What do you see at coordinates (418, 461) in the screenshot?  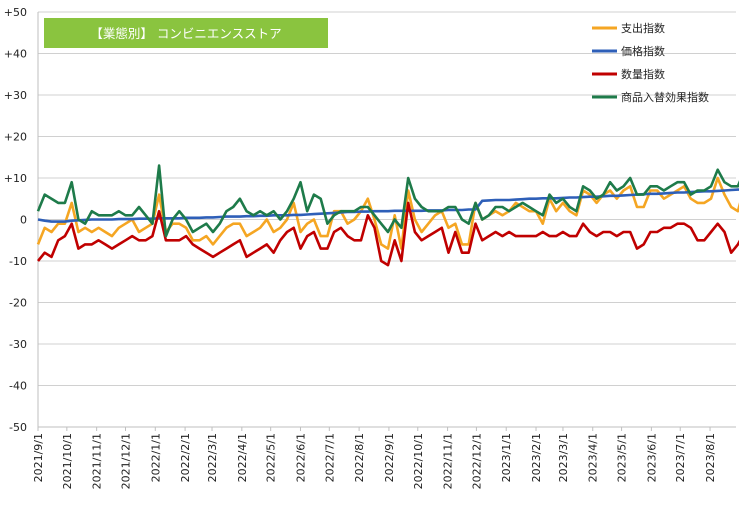 I see `x-tick-label: 2022/10/1` at bounding box center [418, 461].